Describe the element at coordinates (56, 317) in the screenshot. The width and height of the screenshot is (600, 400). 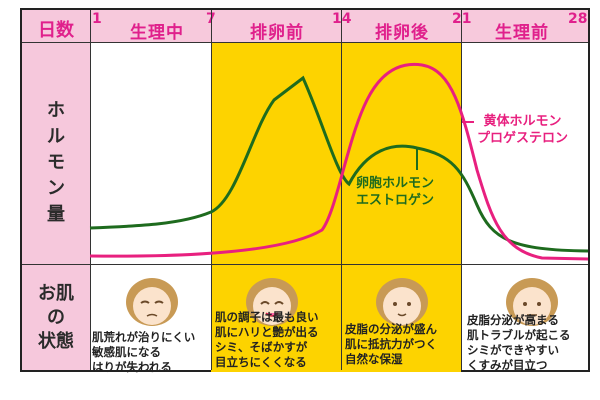
I see `skin-state-label: お肌 の 状態` at that location.